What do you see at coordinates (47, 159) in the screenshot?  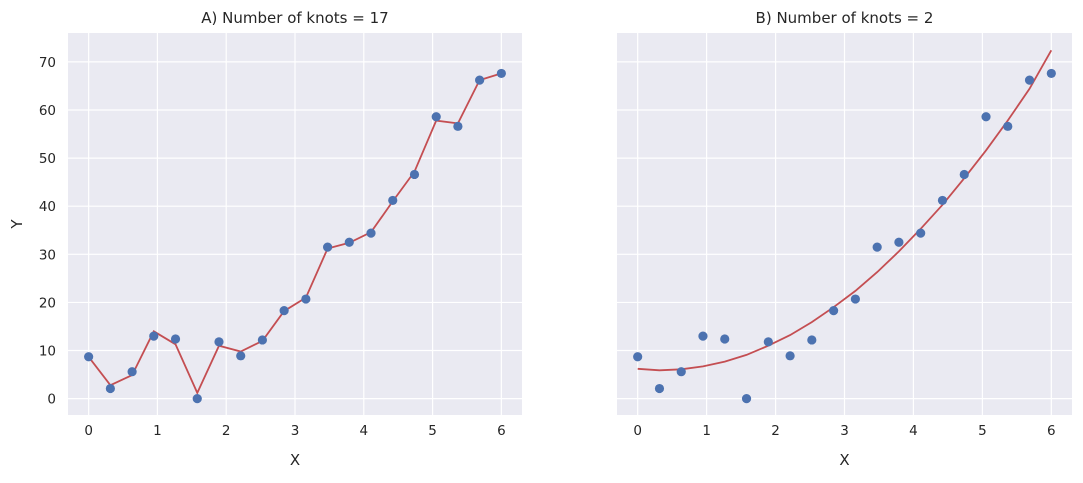 I see `y-tick-label: 50` at bounding box center [47, 159].